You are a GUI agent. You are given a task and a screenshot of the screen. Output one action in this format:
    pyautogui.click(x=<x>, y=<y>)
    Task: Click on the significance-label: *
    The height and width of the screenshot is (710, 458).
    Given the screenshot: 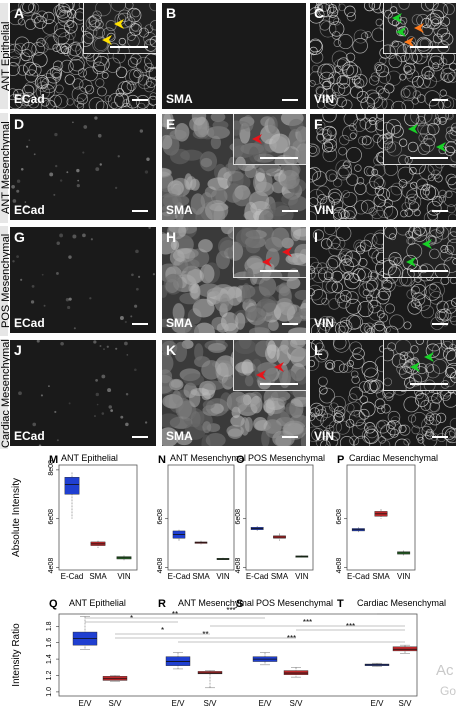 What is the action you would take?
    pyautogui.click(x=131, y=618)
    